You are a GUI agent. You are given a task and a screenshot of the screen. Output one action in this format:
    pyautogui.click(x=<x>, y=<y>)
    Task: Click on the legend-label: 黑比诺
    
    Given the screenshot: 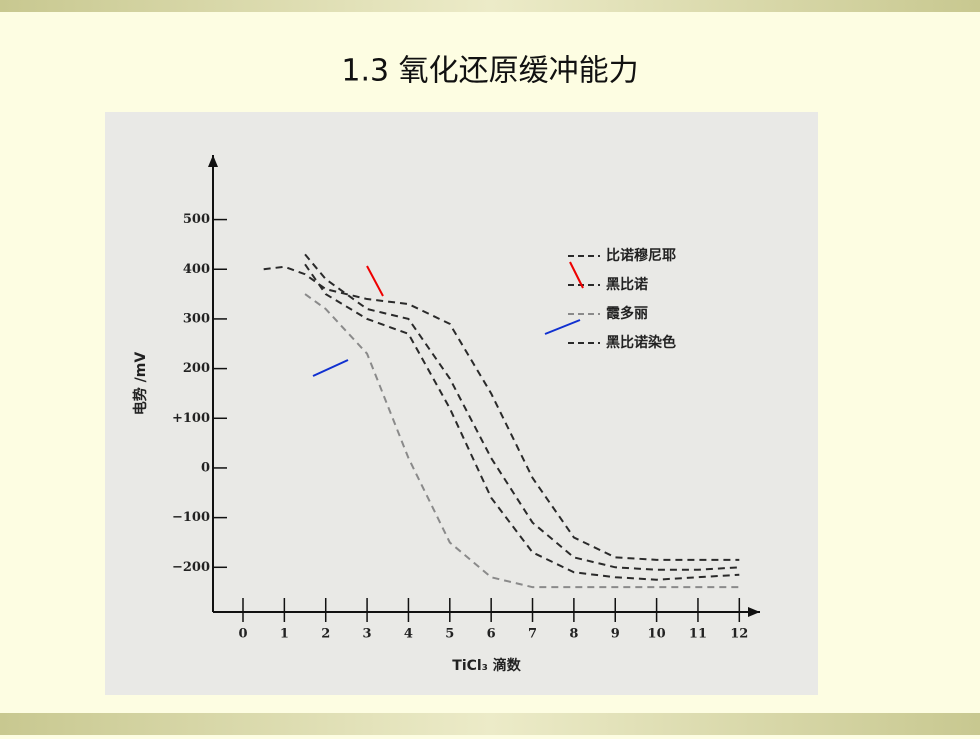 What is the action you would take?
    pyautogui.click(x=627, y=284)
    